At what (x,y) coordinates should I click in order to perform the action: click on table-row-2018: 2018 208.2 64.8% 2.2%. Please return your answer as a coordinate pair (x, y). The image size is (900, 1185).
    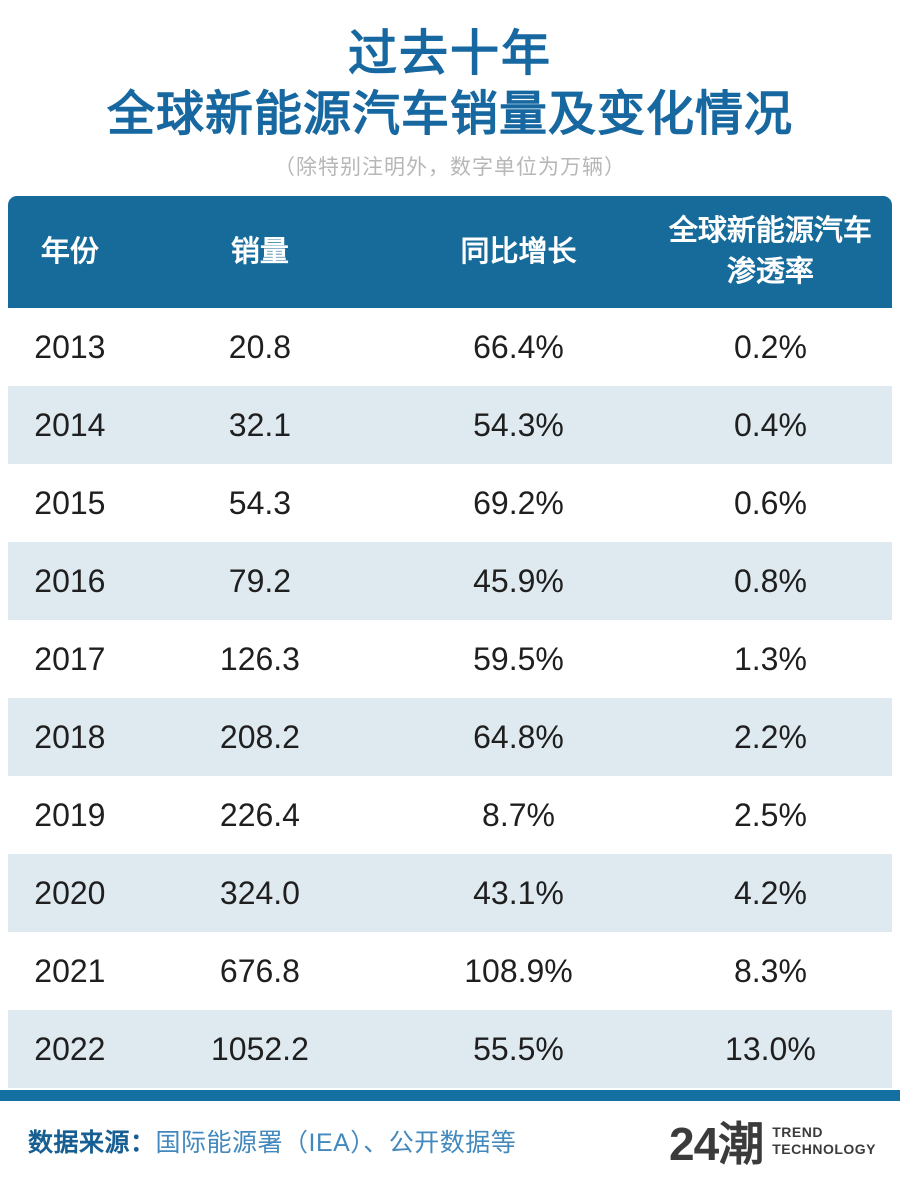
    Looking at the image, I should click on (450, 737).